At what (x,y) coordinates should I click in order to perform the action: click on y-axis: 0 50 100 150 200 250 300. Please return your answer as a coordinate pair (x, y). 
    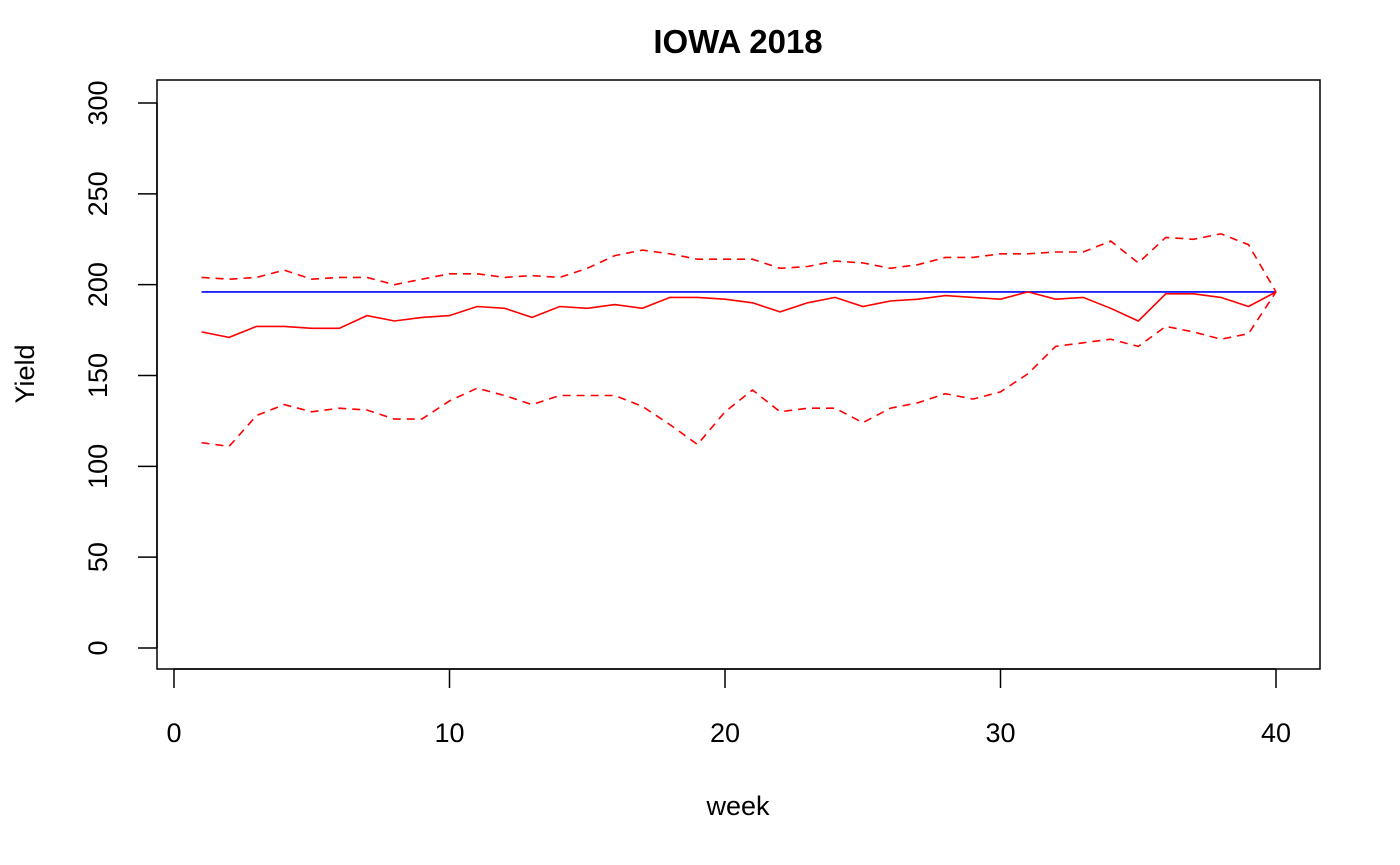
    Looking at the image, I should click on (120, 368).